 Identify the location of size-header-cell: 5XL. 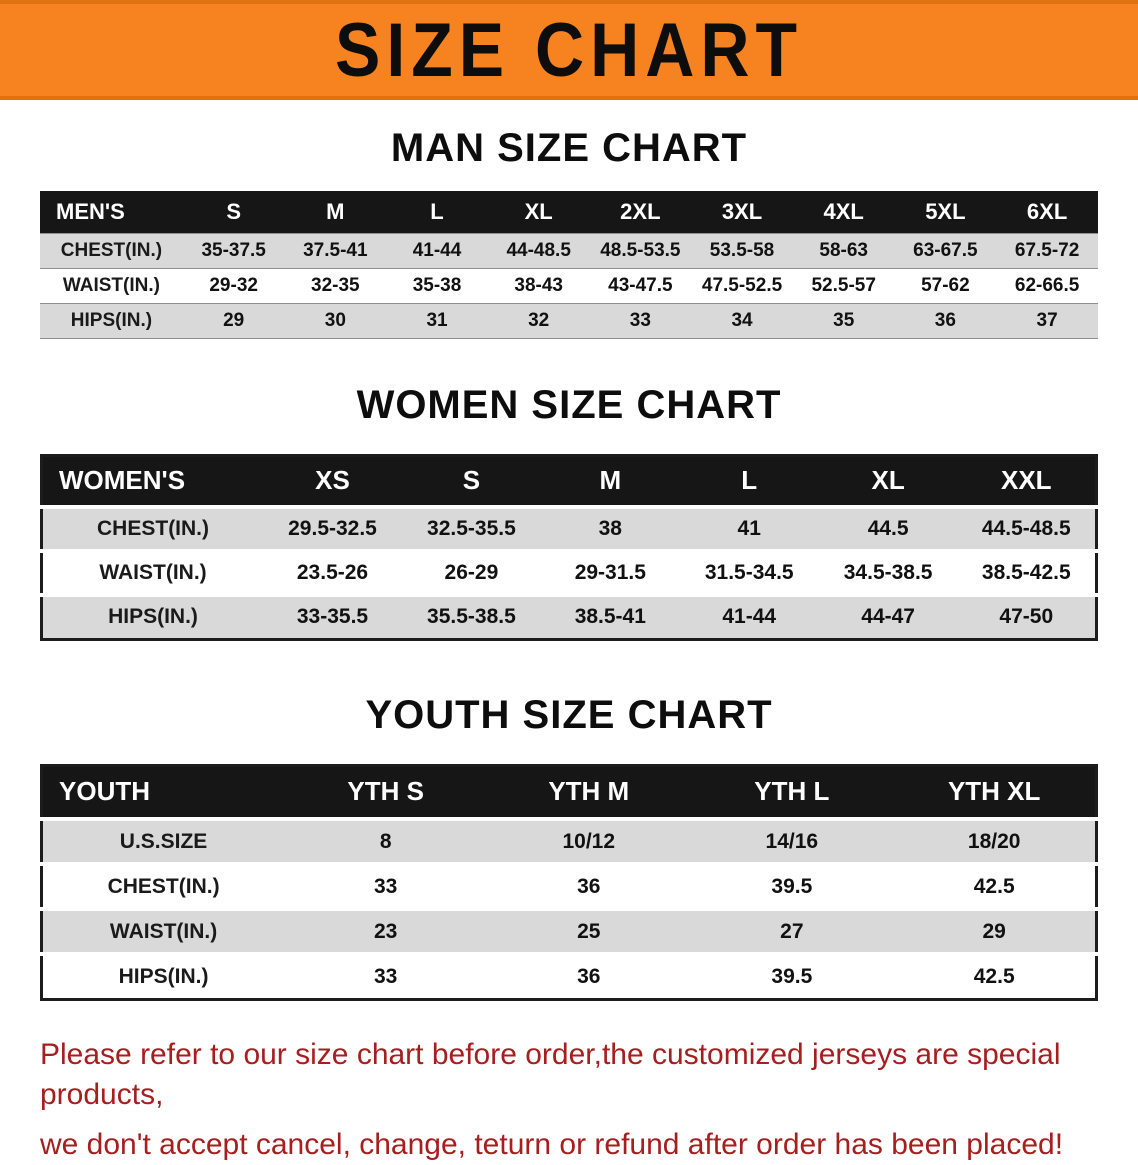
(945, 211).